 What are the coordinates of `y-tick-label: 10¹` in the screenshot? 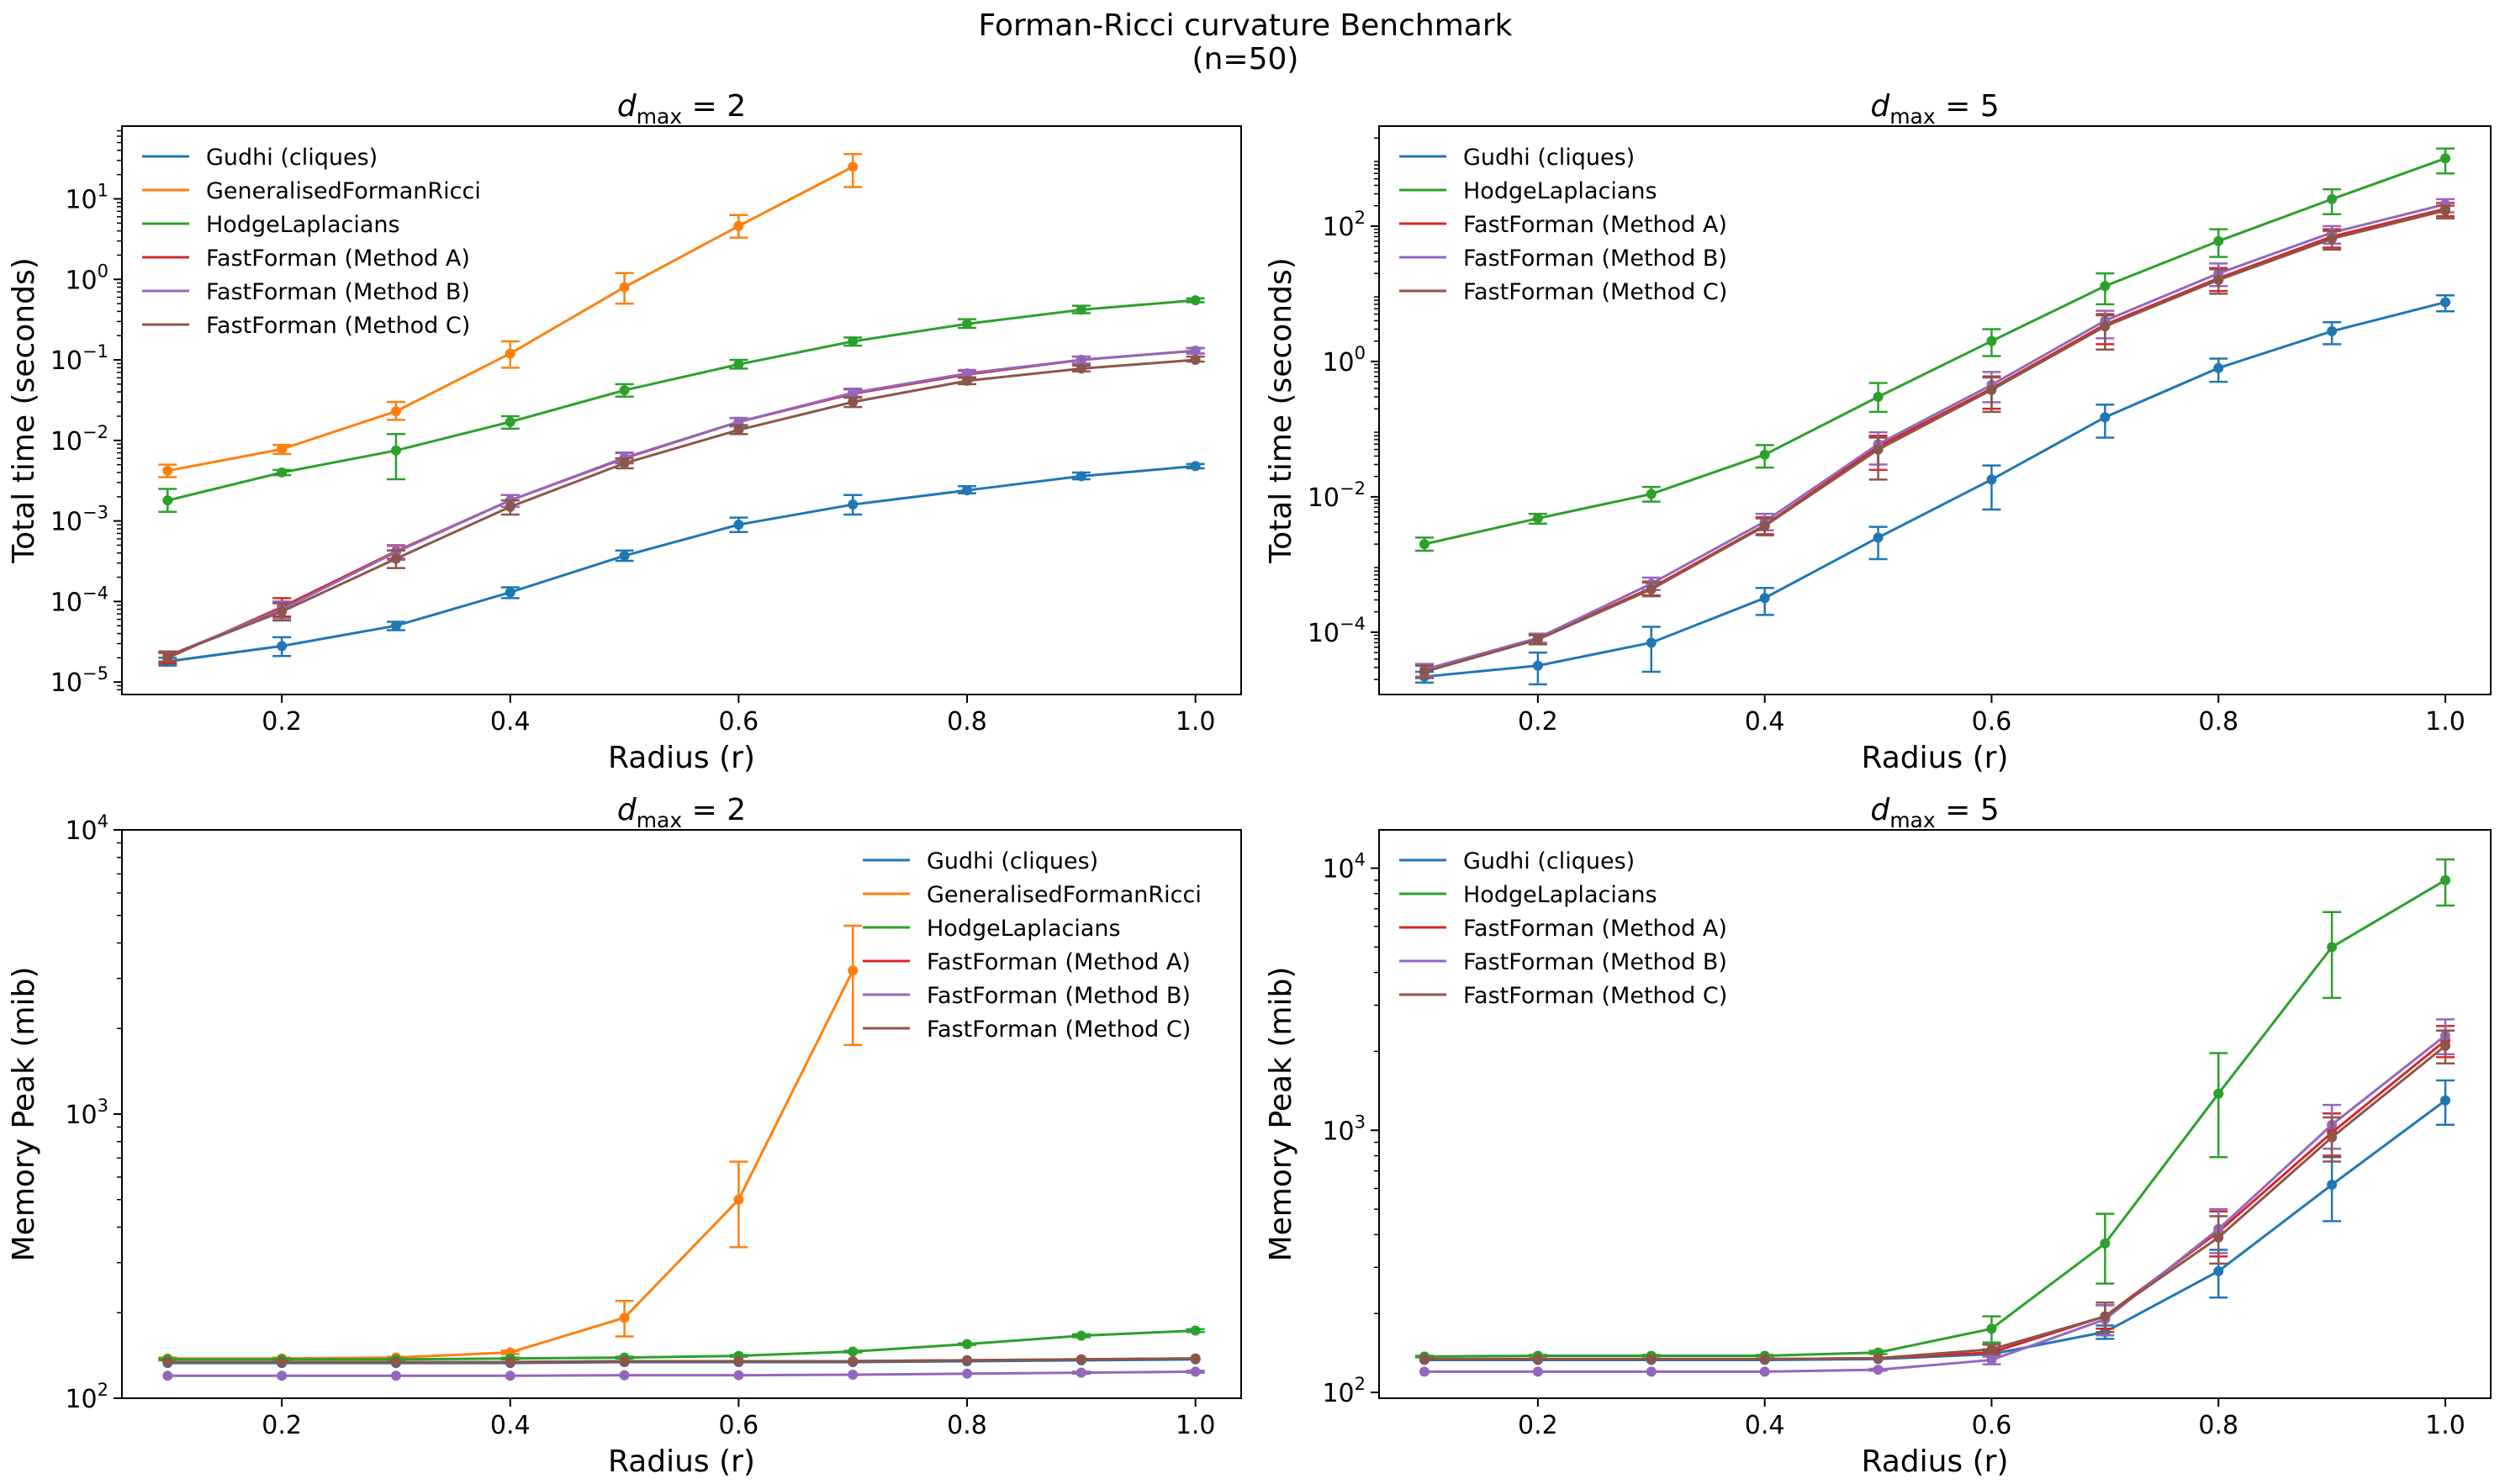 It's located at (86, 197).